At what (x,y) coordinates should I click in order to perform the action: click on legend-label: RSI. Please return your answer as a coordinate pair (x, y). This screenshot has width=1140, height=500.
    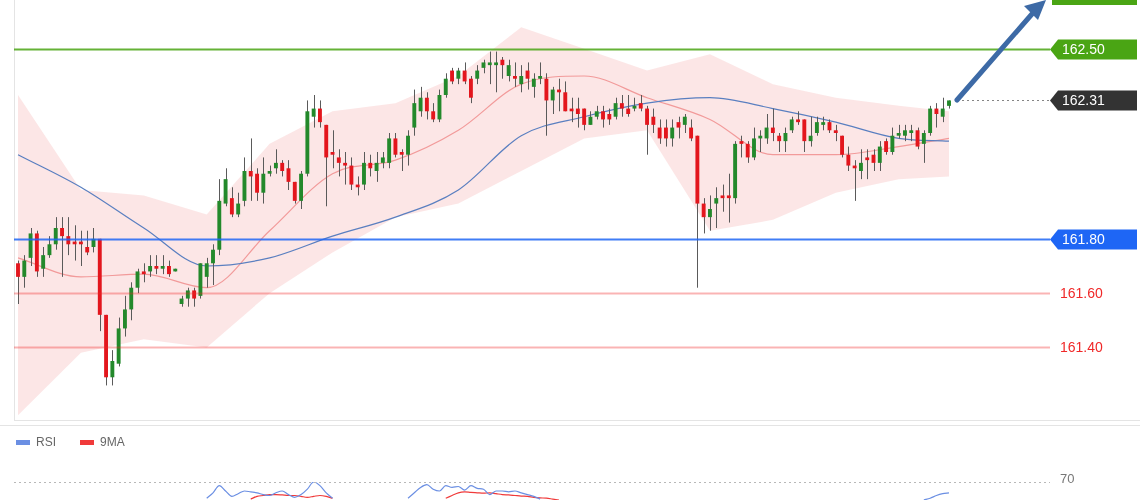
    Looking at the image, I should click on (46, 442).